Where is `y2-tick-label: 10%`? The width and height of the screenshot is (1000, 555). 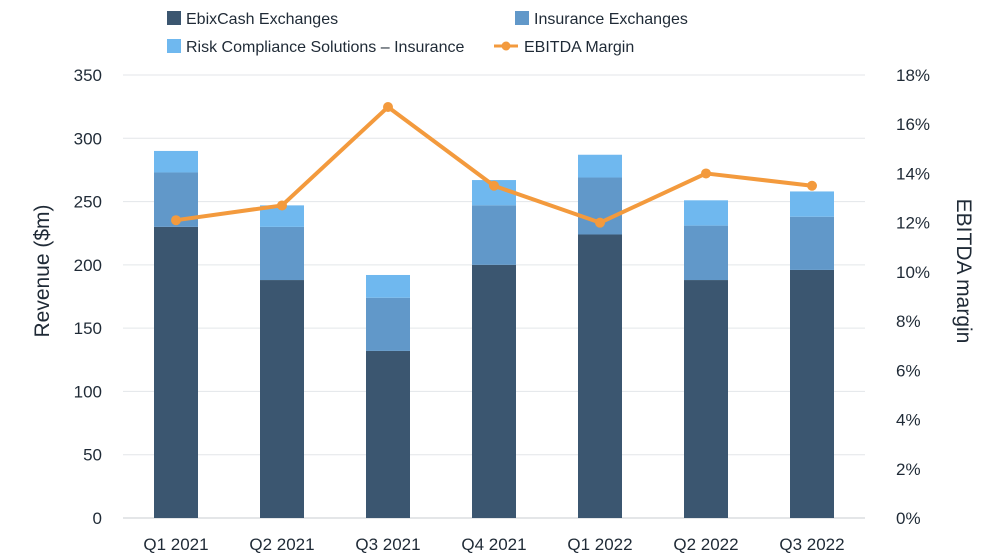
y2-tick-label: 10% is located at coordinates (913, 272).